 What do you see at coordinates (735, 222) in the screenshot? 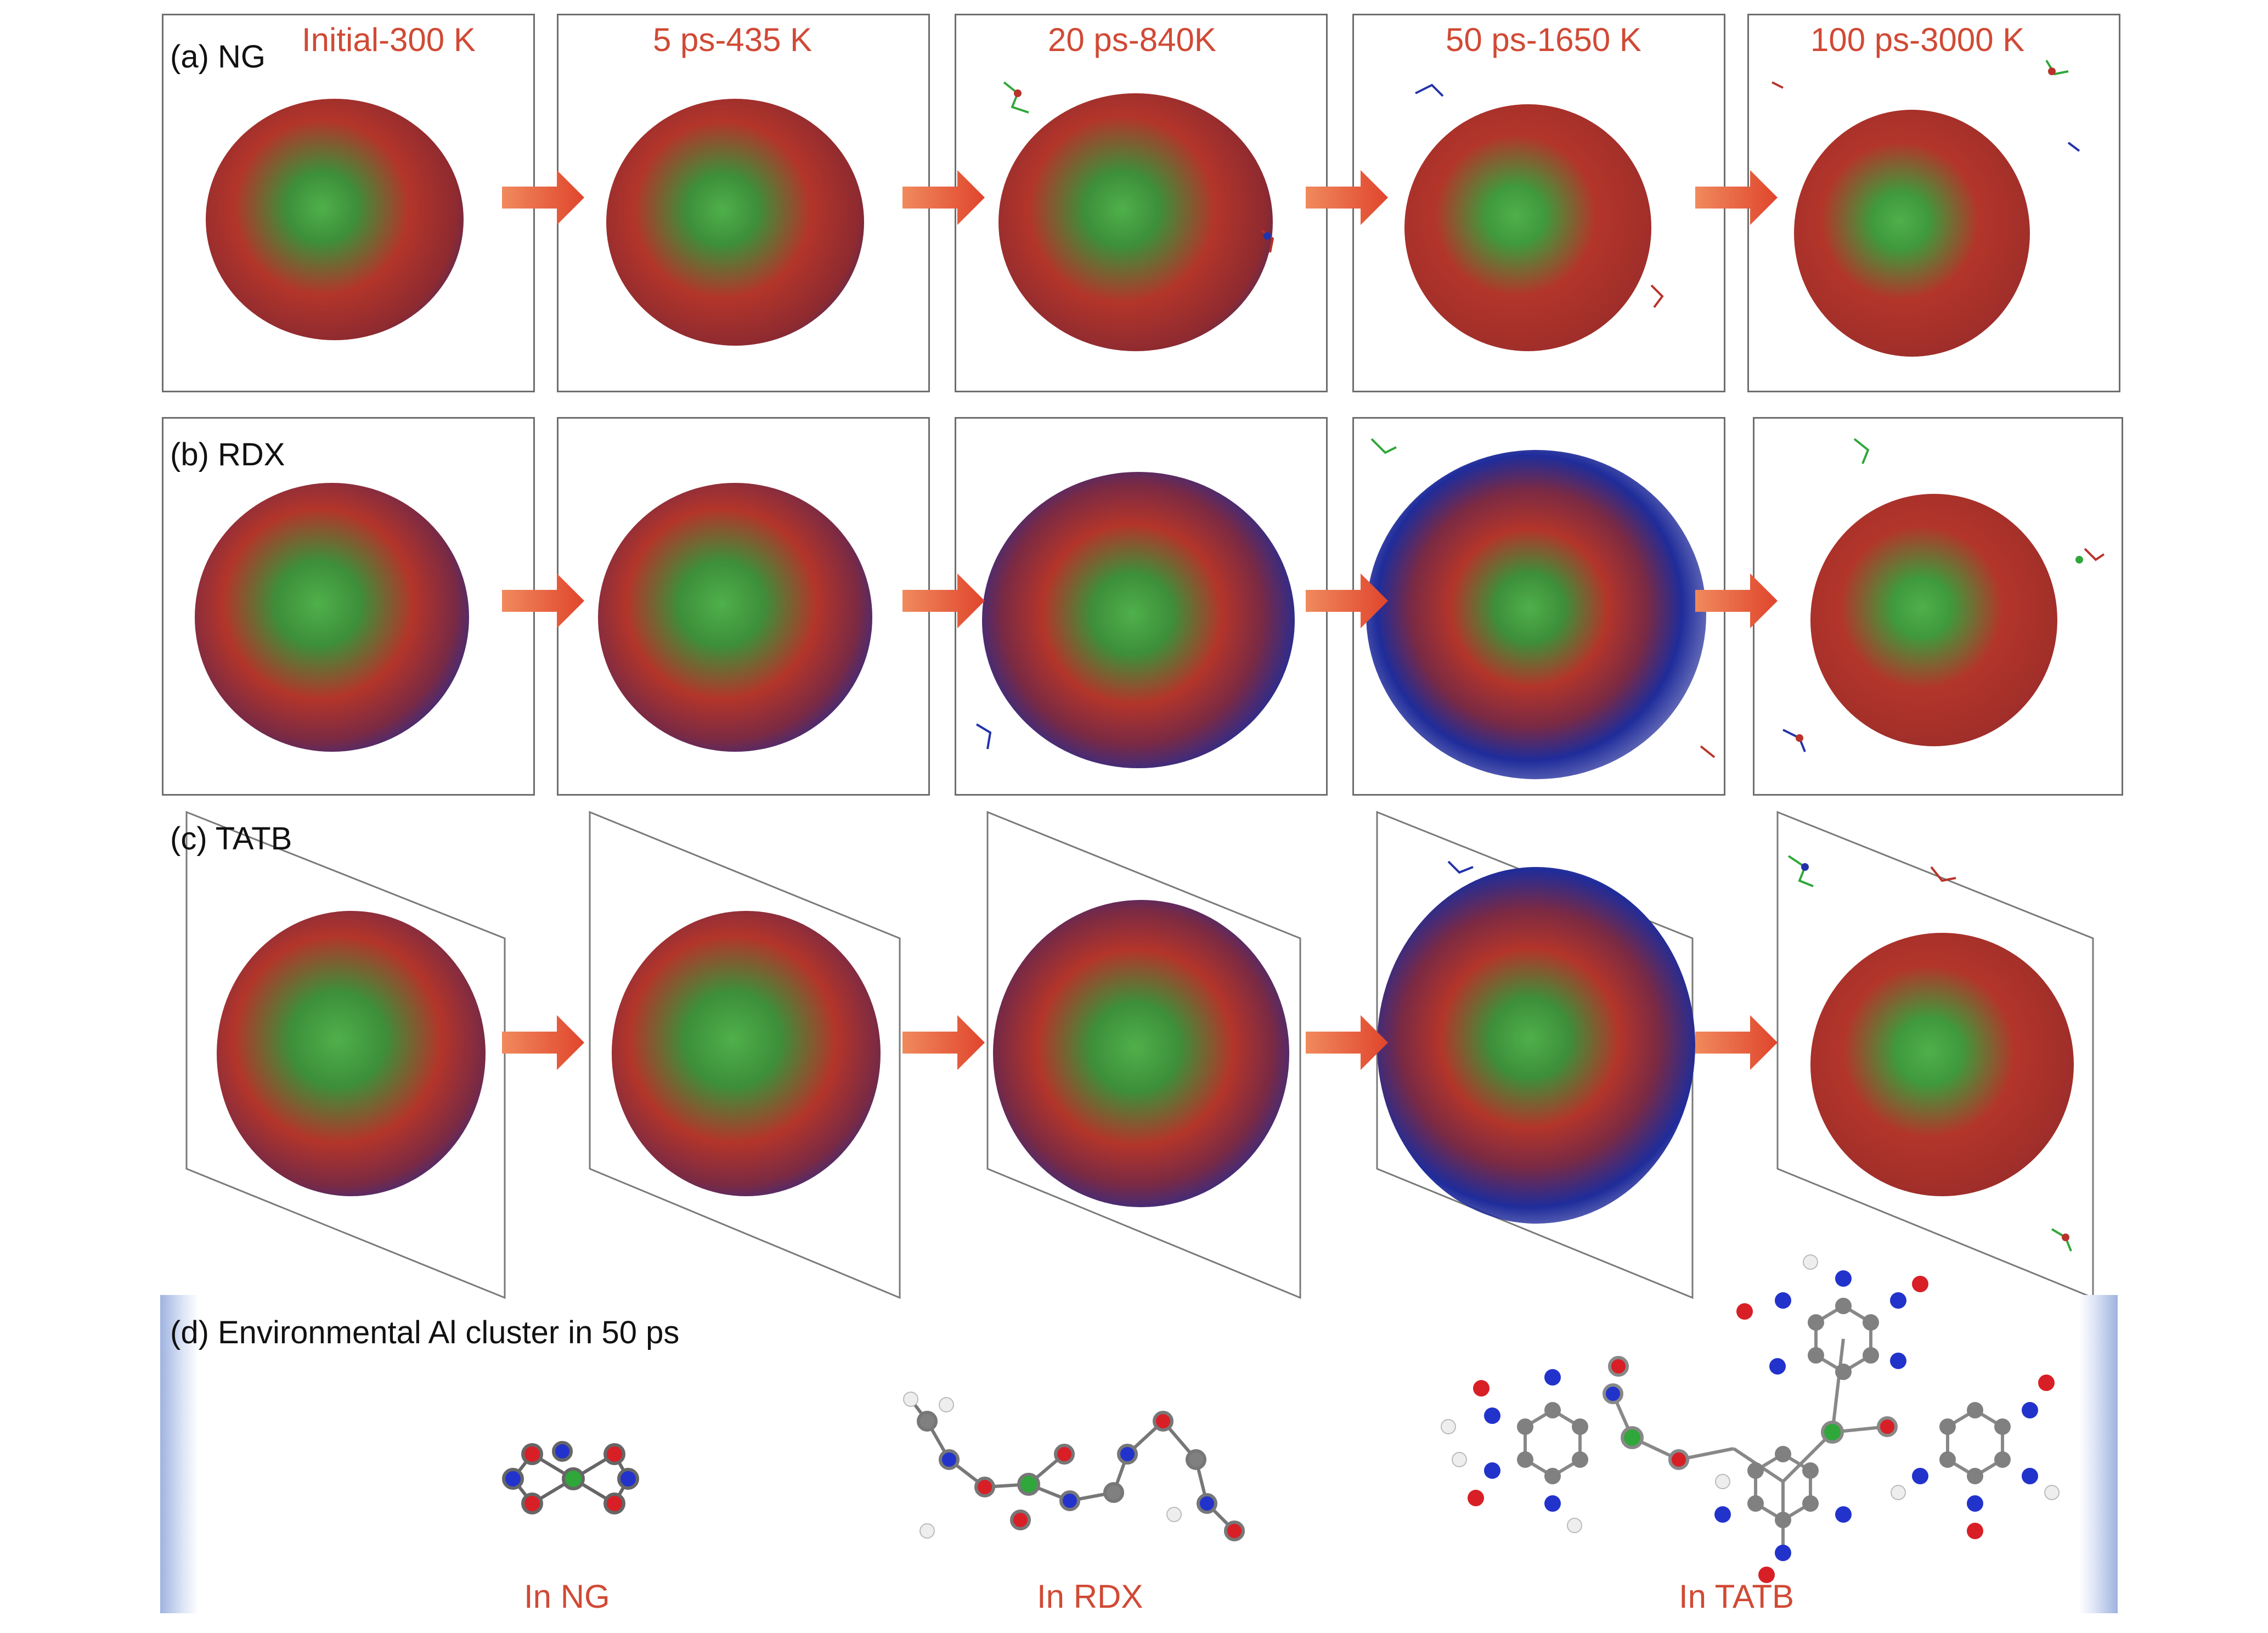
I see `cluster-ng-5ps` at bounding box center [735, 222].